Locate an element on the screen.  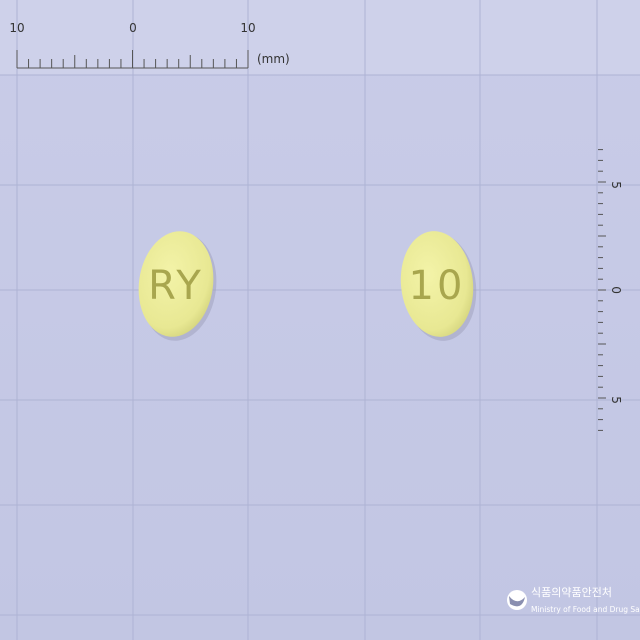
ruler-unit: (mm) is located at coordinates (273, 59).